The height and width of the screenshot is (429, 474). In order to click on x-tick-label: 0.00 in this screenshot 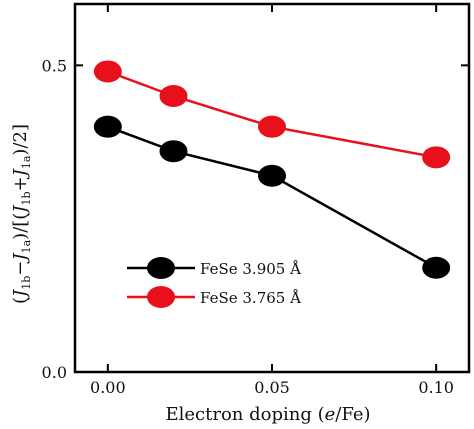, I will do `click(108, 387)`.